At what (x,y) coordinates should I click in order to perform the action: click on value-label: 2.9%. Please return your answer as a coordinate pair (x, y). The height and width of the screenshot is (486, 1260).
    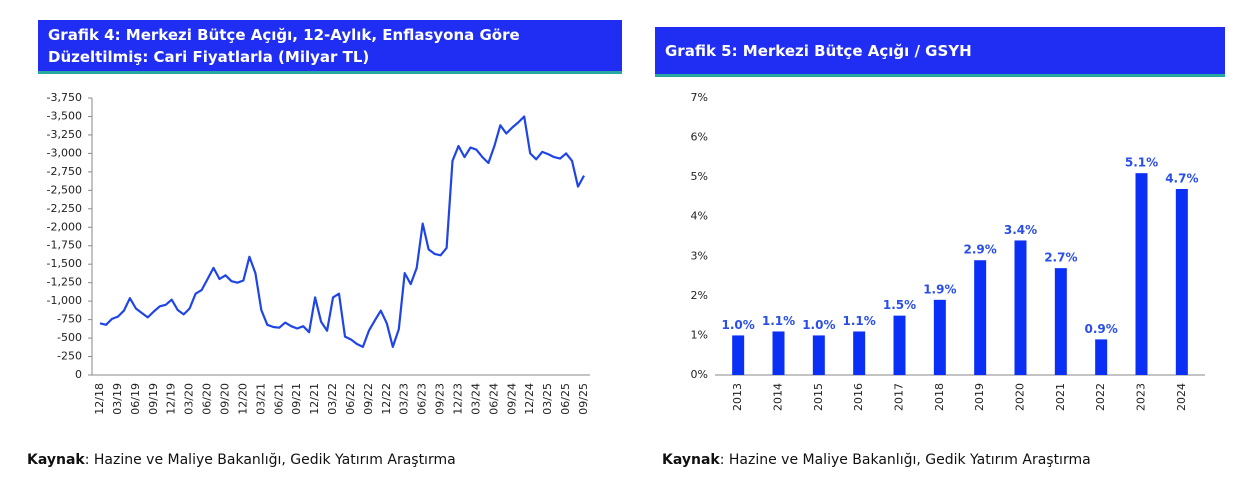
    Looking at the image, I should click on (980, 250).